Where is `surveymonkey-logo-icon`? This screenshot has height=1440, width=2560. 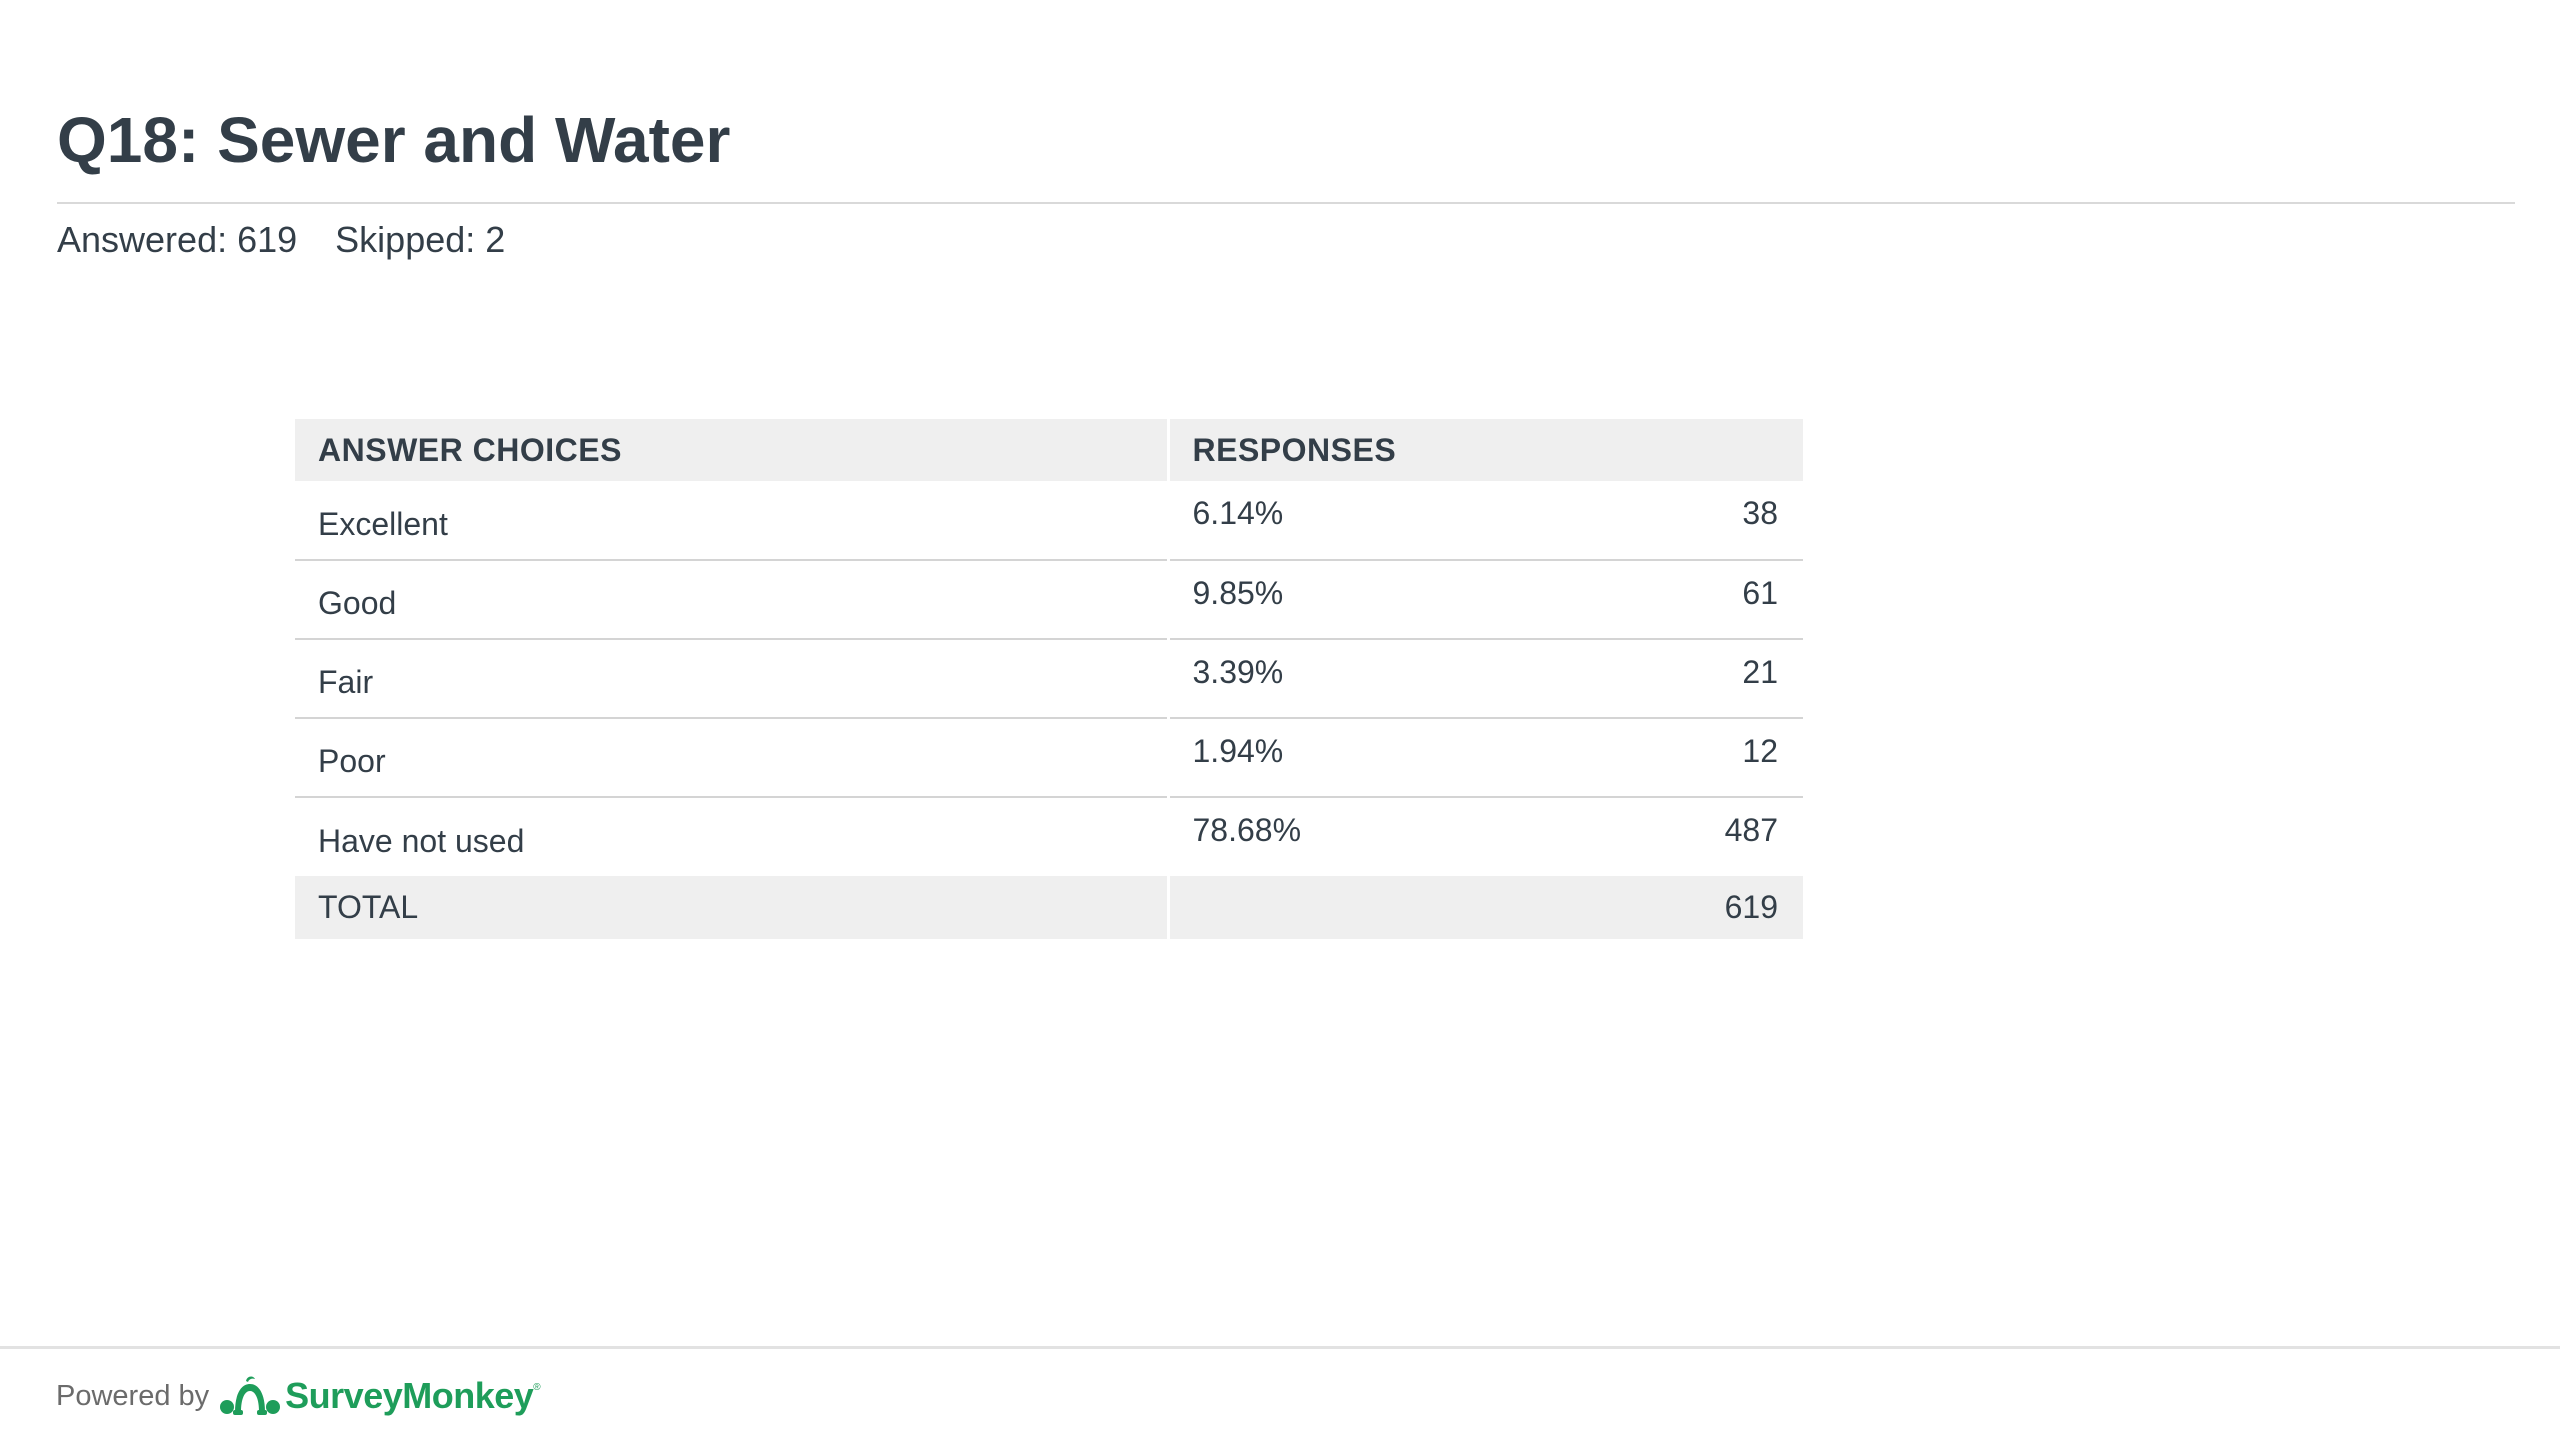
surveymonkey-logo-icon is located at coordinates (250, 1395).